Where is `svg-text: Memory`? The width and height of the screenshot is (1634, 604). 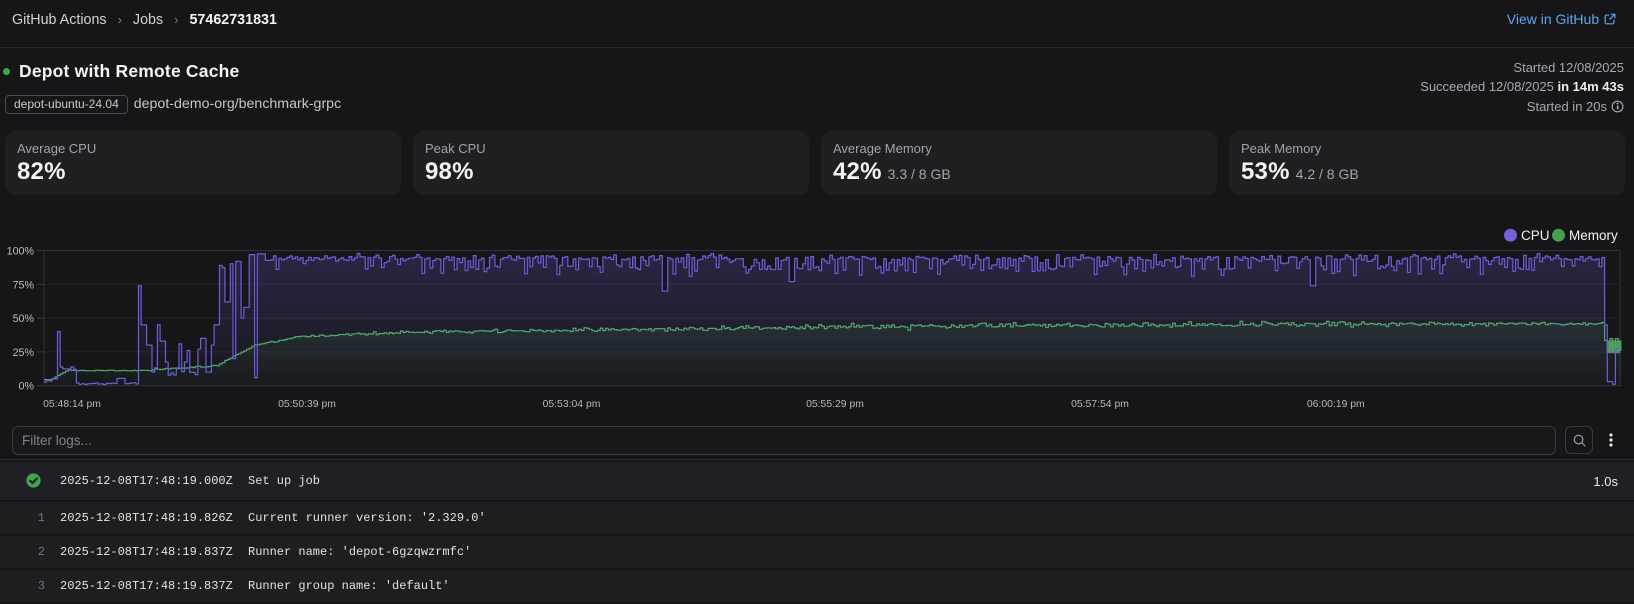 svg-text: Memory is located at coordinates (1593, 235).